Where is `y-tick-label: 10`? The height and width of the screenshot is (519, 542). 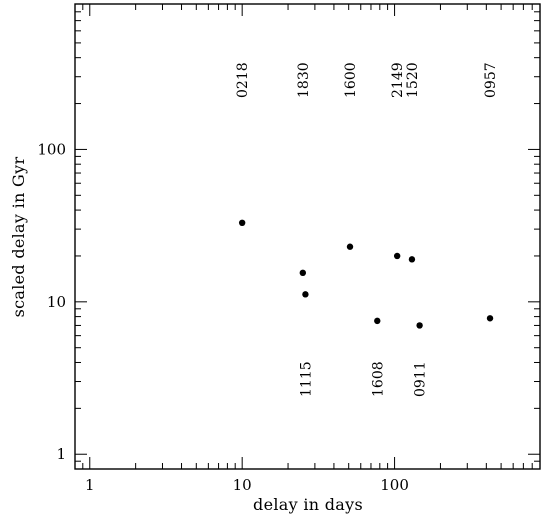
y-tick-label: 10 is located at coordinates (56, 302).